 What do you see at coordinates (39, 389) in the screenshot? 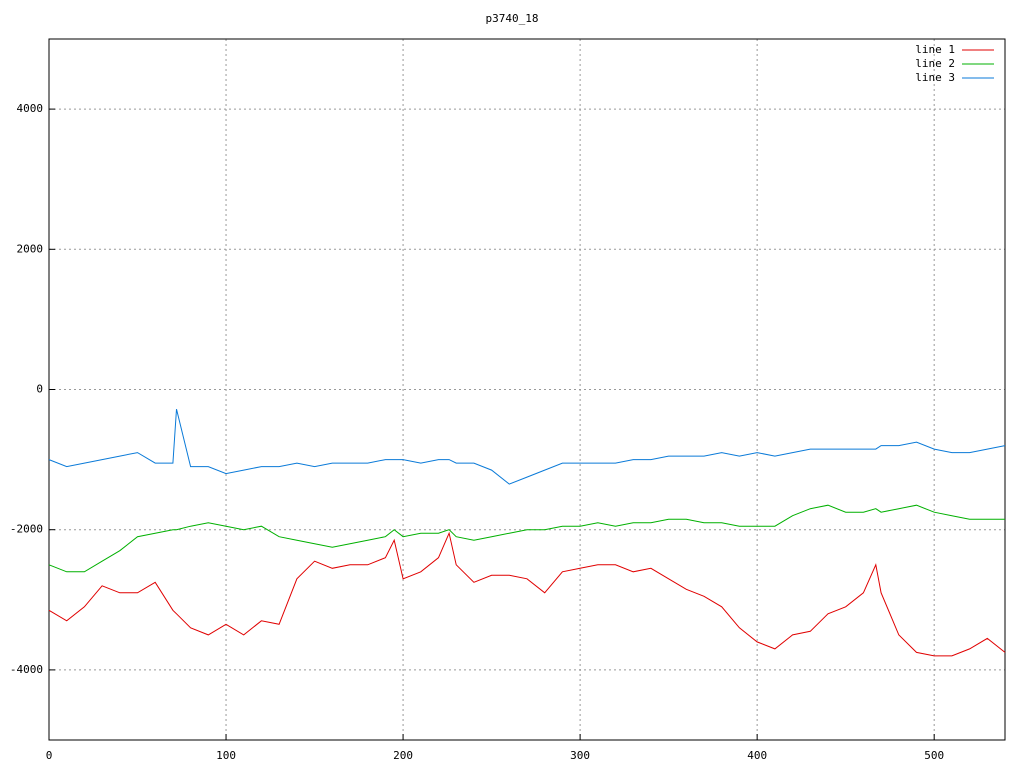
I see `y-tick-label: 0` at bounding box center [39, 389].